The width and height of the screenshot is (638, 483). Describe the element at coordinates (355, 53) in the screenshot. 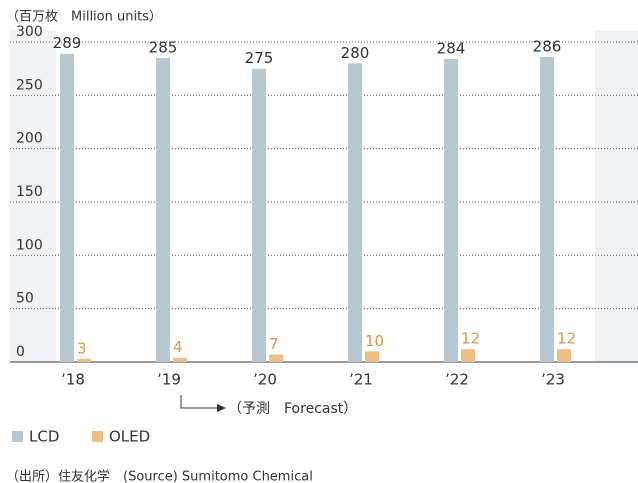

I see `value-label: 280` at that location.